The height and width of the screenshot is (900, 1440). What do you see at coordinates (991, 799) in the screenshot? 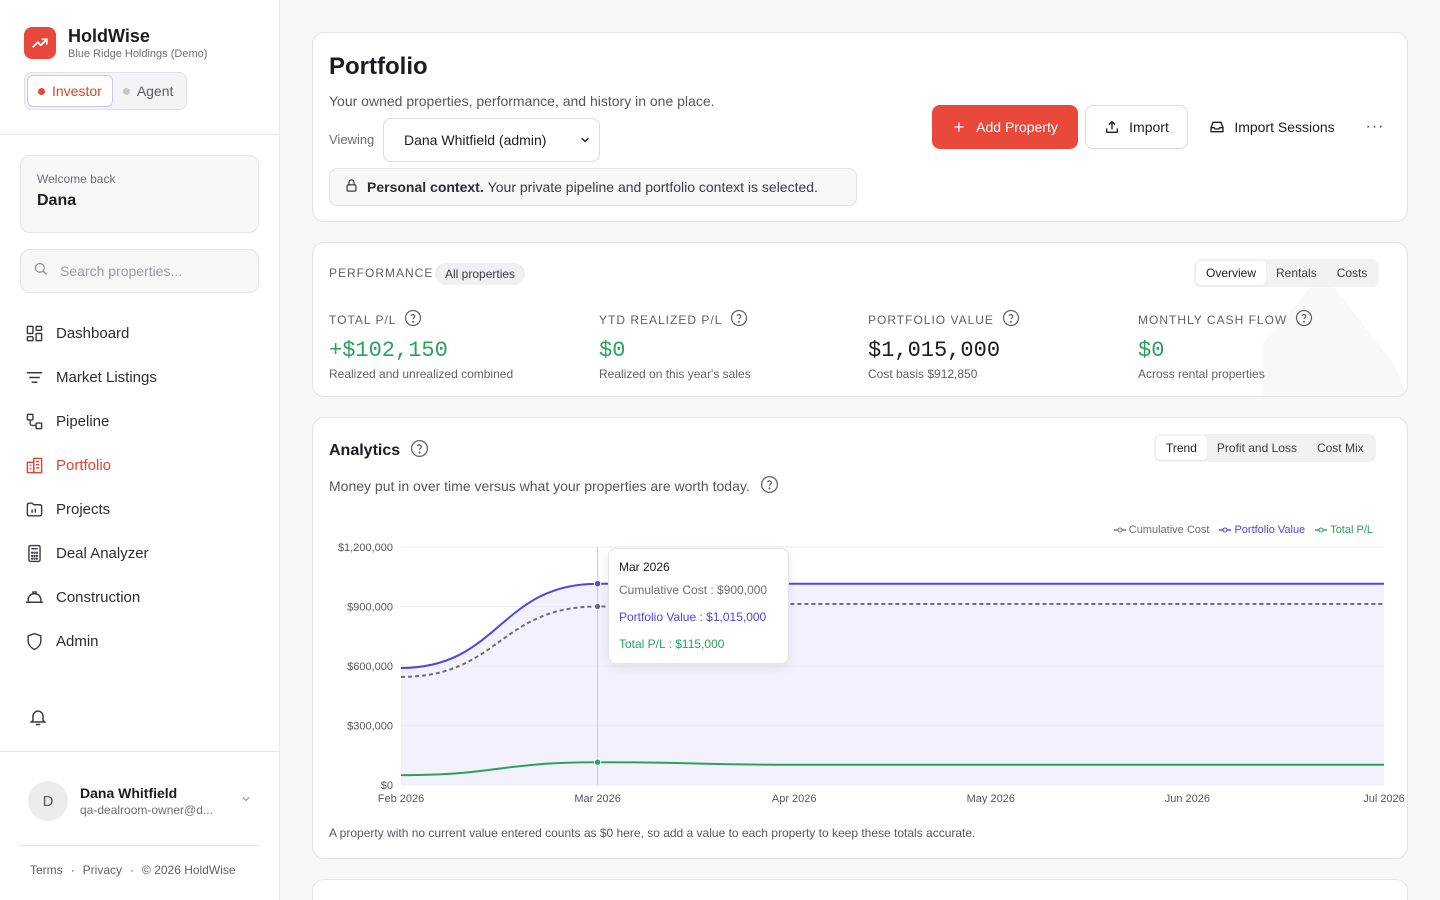
I see `x-tick-label: May 2026` at bounding box center [991, 799].